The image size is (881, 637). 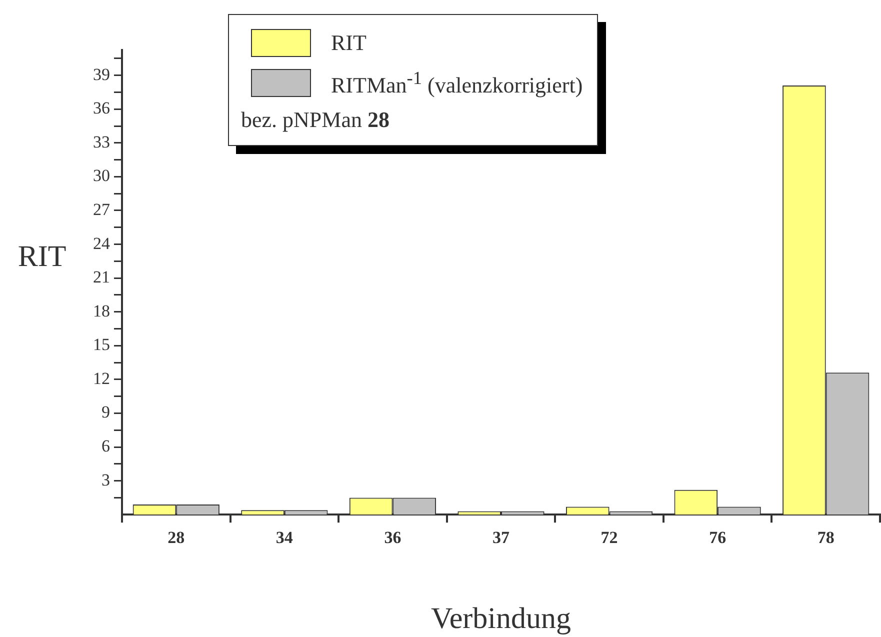 I want to click on y-tick-label: 30, so click(x=101, y=176).